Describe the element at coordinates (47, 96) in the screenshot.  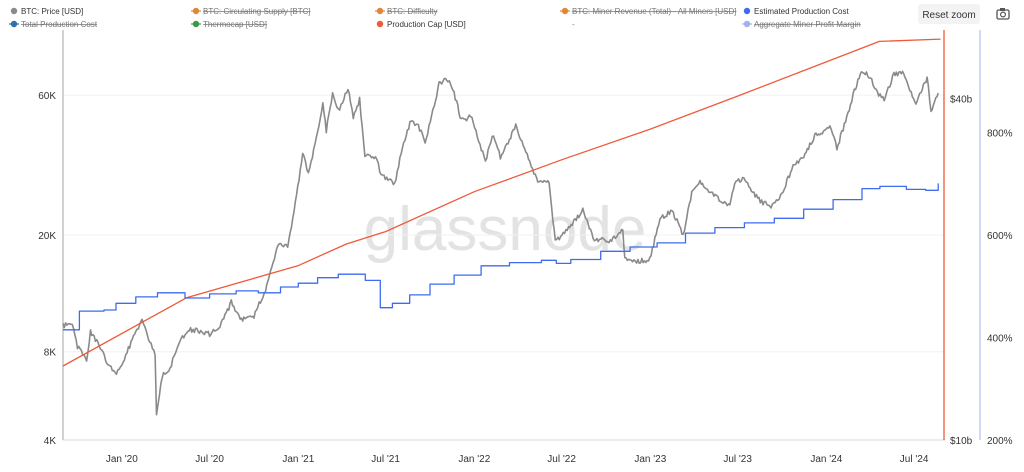
I see `y-left-tick-label: 60K` at that location.